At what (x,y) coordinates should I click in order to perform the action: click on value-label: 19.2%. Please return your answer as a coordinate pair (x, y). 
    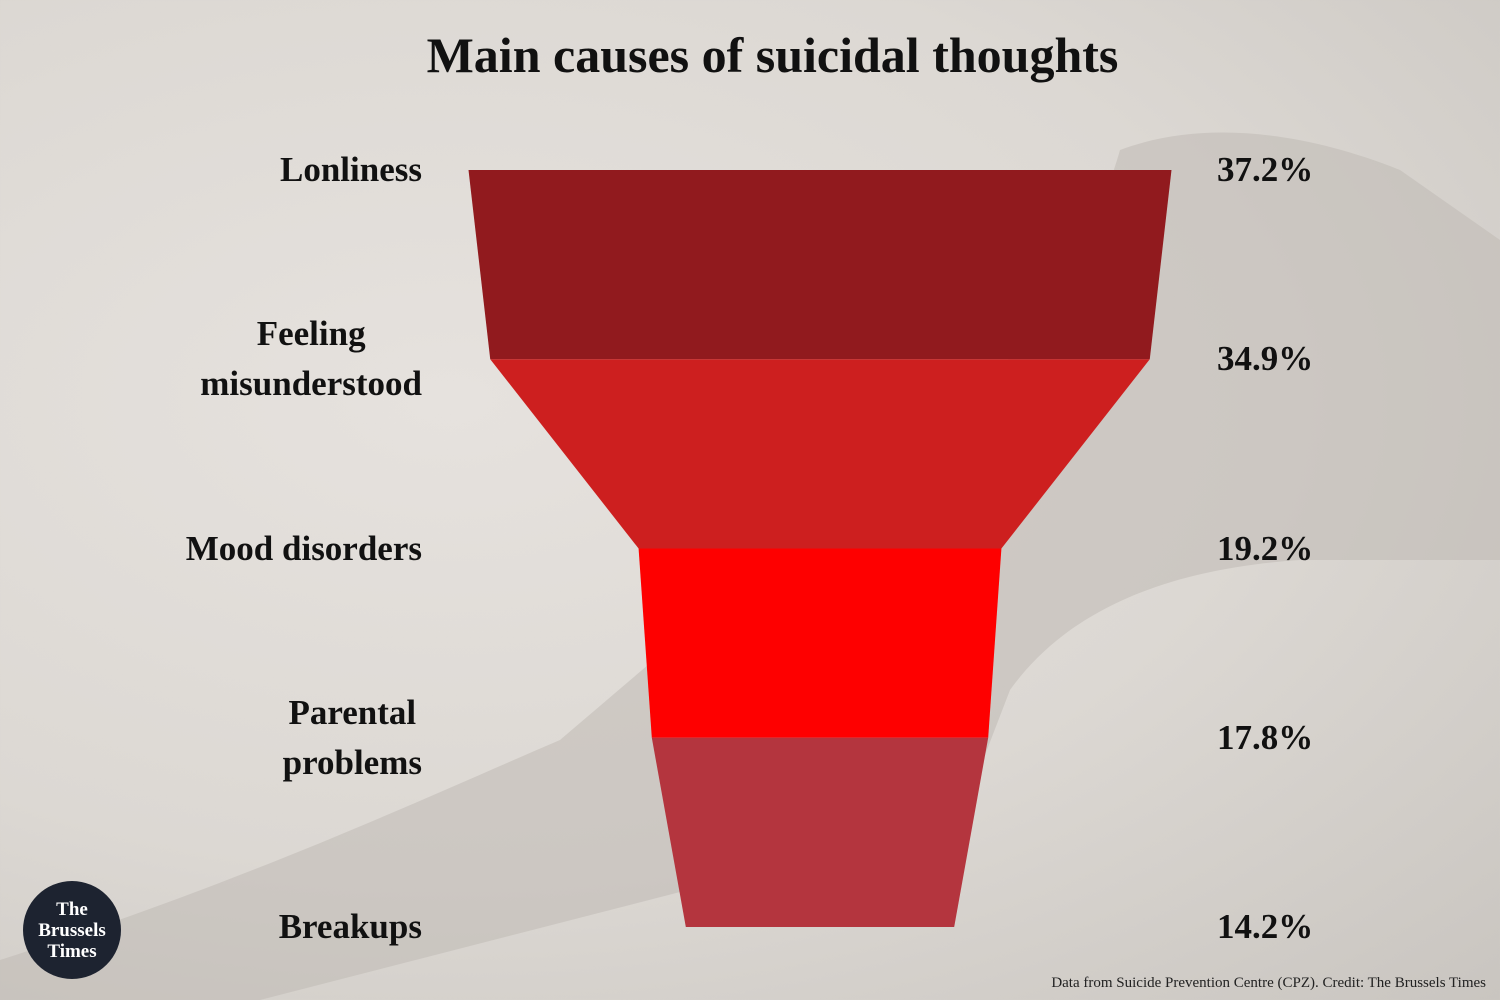
    Looking at the image, I should click on (1265, 548).